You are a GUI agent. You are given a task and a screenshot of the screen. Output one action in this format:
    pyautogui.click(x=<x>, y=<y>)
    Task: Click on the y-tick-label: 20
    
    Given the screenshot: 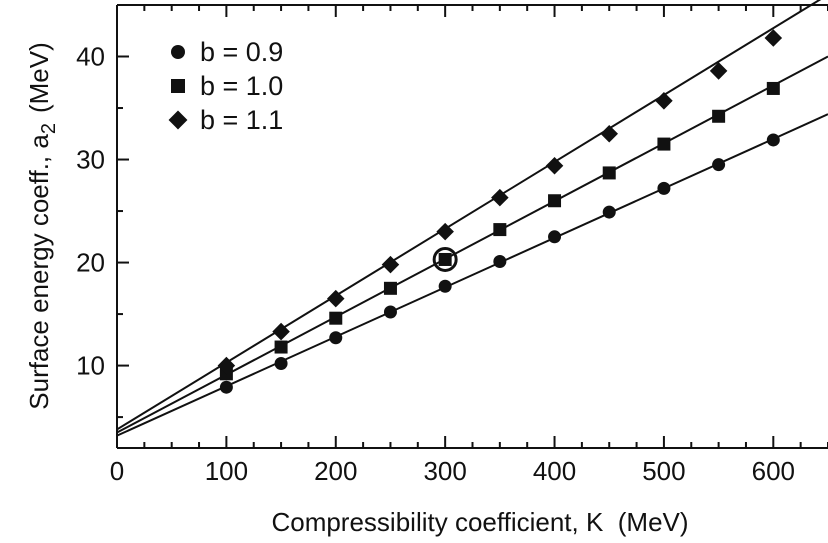 What is the action you would take?
    pyautogui.click(x=90, y=263)
    